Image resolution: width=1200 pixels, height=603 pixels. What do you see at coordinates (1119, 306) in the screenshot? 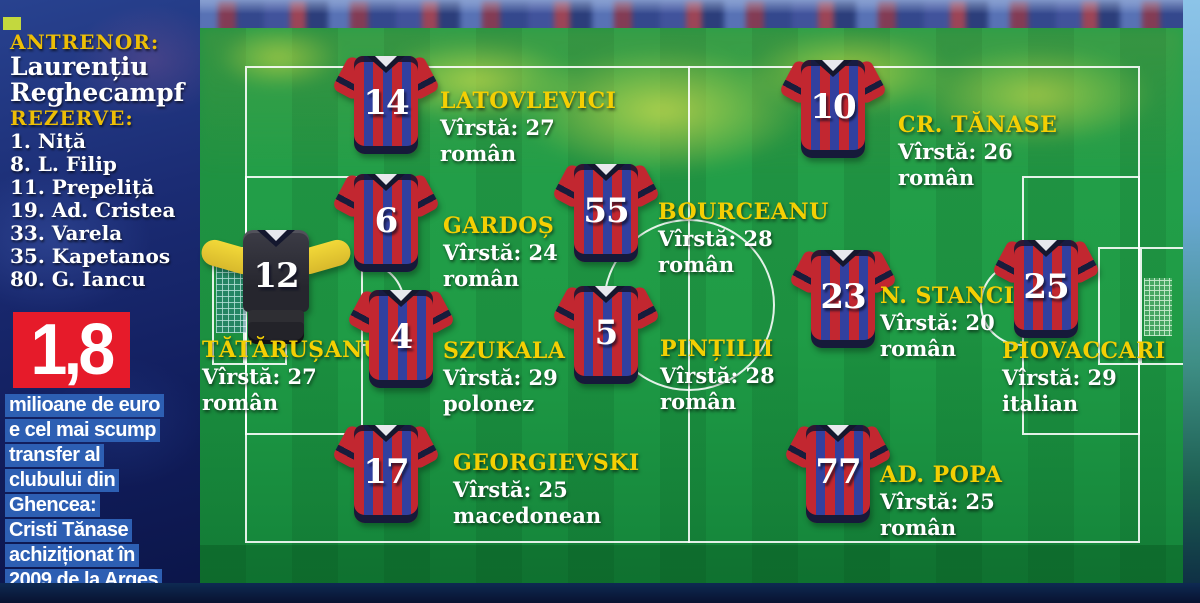
I see `goal-area-right` at bounding box center [1119, 306].